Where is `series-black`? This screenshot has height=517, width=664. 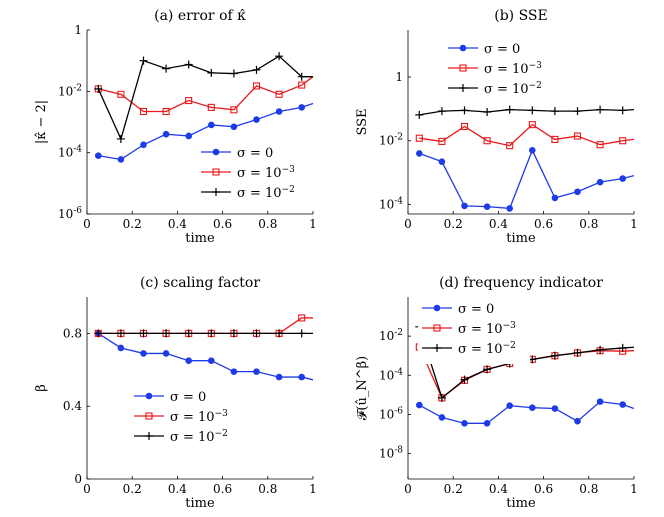 series-black is located at coordinates (203, 97).